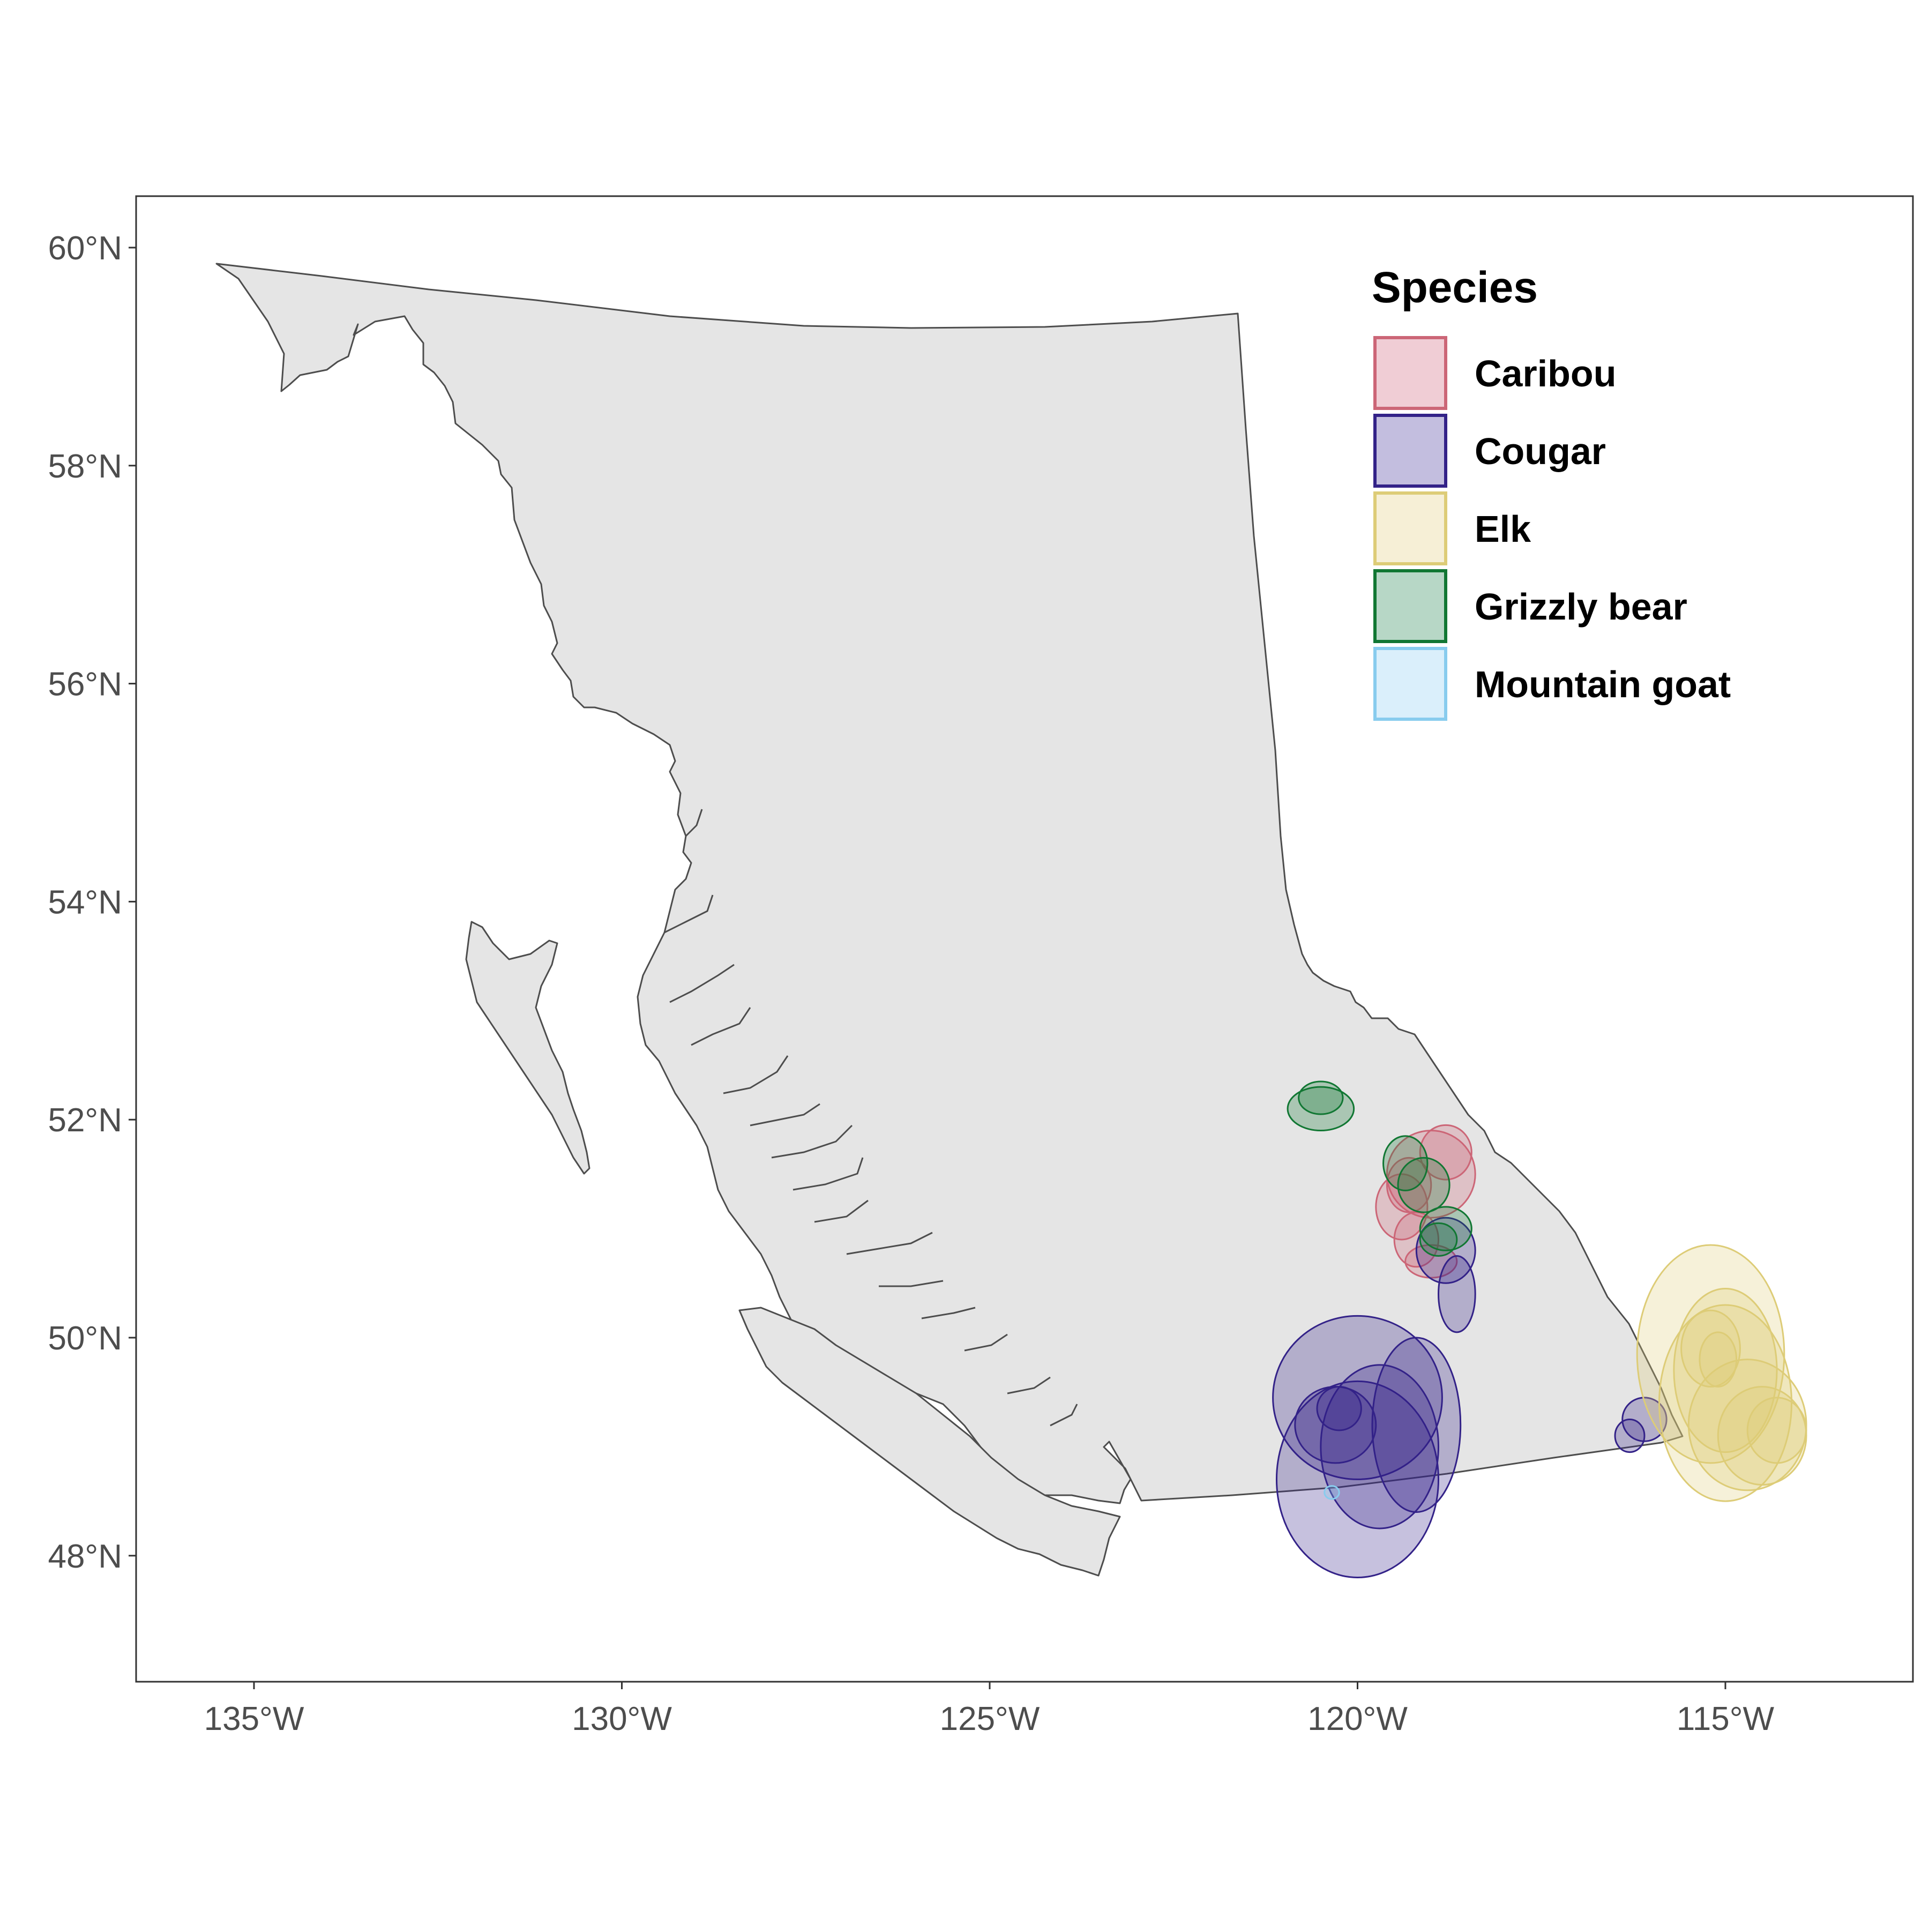  Describe the element at coordinates (1540, 451) in the screenshot. I see `legend-label: Cougar` at that location.